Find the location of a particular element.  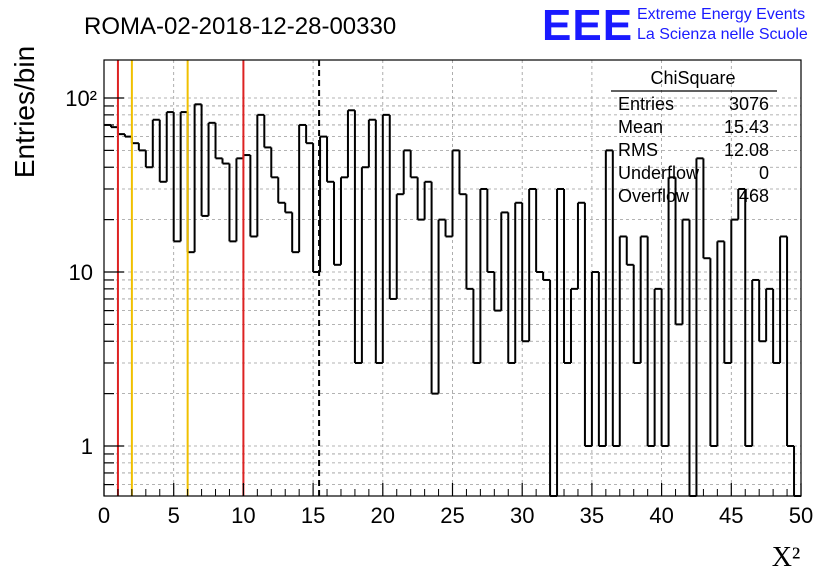

x-tick-label: 40 is located at coordinates (661, 515).